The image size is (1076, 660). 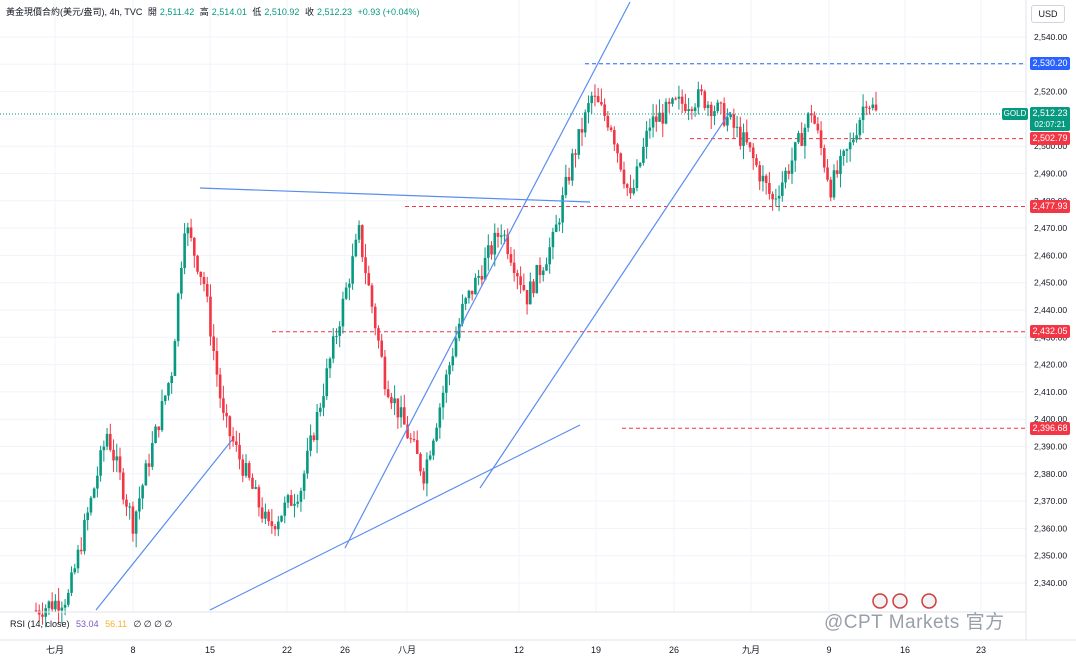 What do you see at coordinates (516, 650) in the screenshot?
I see `time-axis: 七月 8 15 22 26 八月 12 19 26 九月 9 16 23` at bounding box center [516, 650].